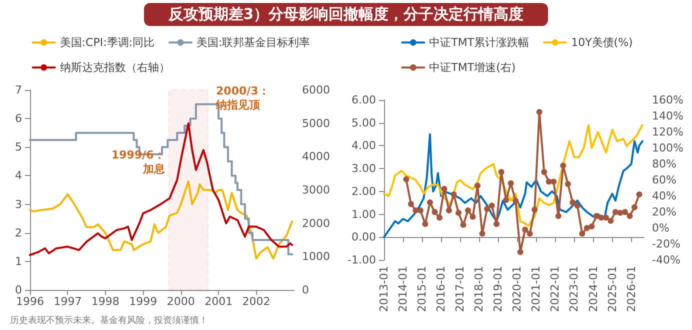 The image size is (692, 330). Describe the element at coordinates (242, 98) in the screenshot. I see `annotation: 2000/3：纳指见顶` at that location.